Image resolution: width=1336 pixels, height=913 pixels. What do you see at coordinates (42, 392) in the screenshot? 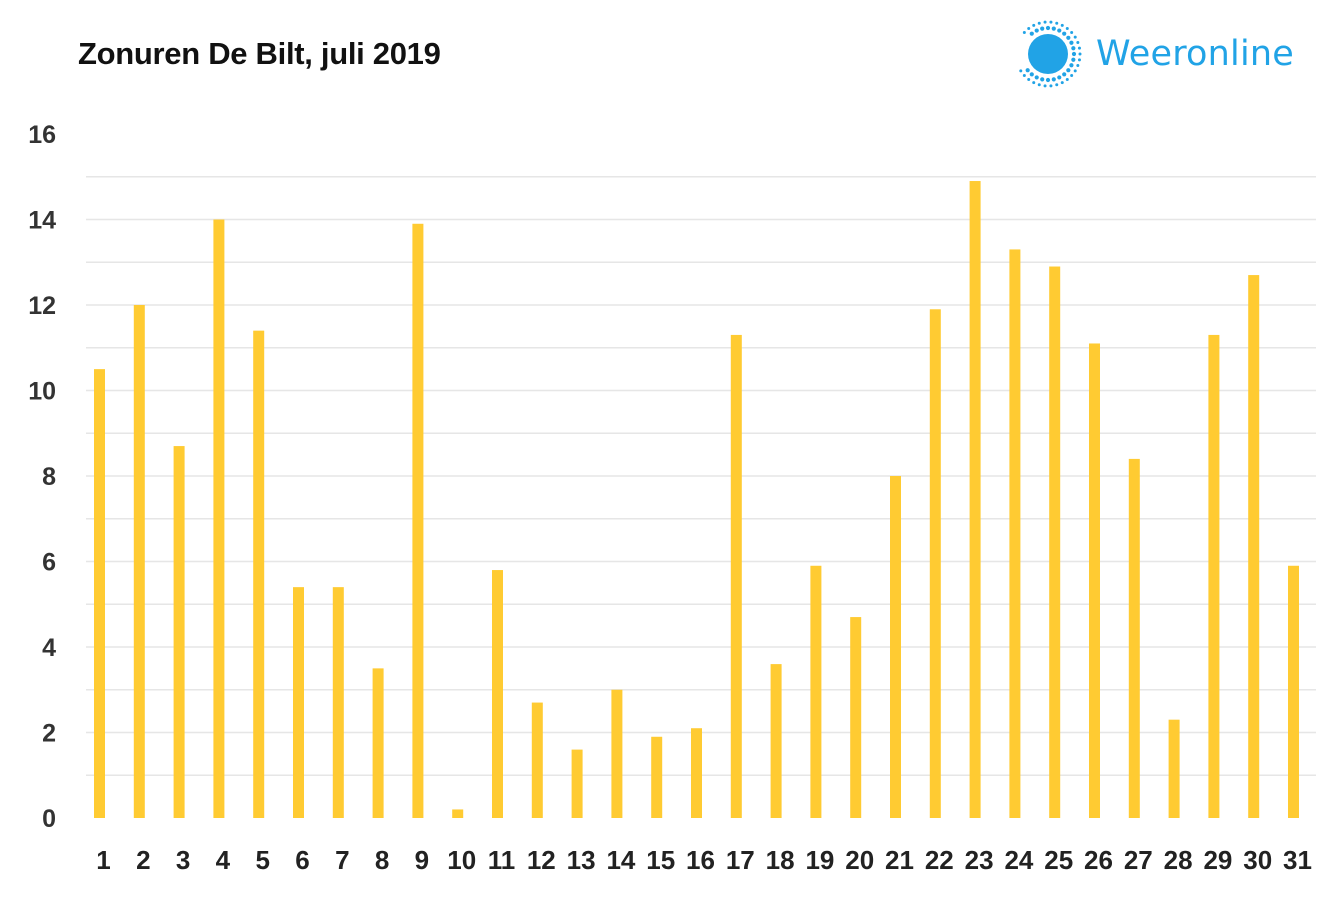
I see `y-tick-label: 10` at bounding box center [42, 392].